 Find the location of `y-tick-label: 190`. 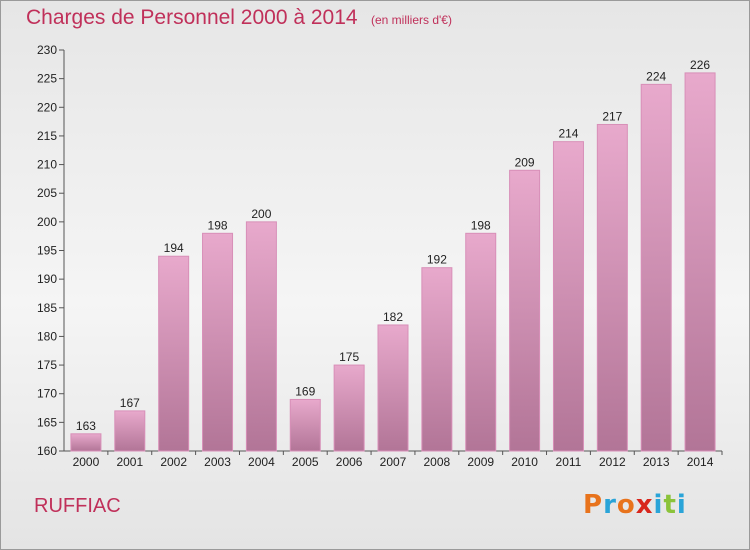

y-tick-label: 190 is located at coordinates (47, 279).